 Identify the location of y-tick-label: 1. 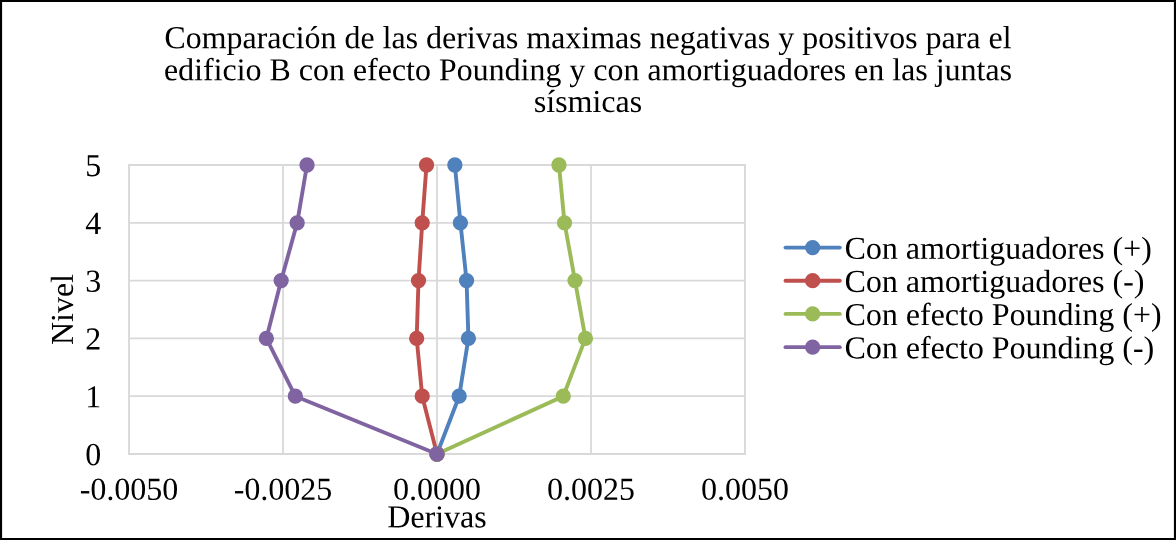
(94, 397).